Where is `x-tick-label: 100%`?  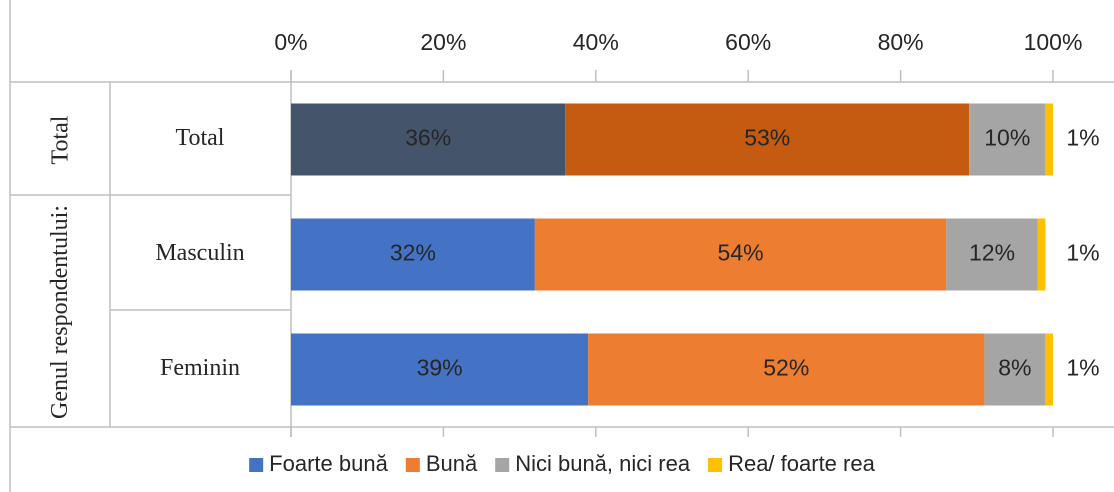 x-tick-label: 100% is located at coordinates (1053, 42).